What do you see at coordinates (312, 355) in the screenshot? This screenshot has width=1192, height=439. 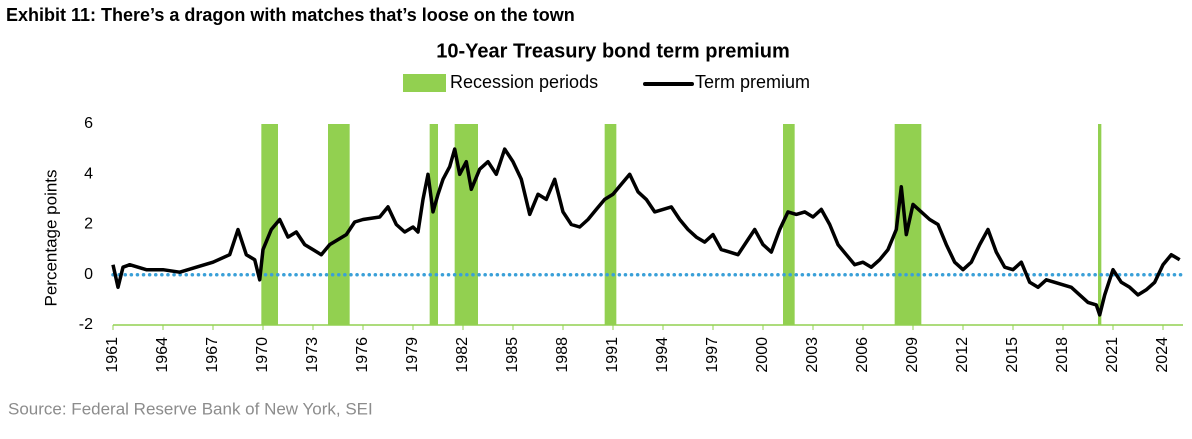 I see `x-tick-label: 1973` at bounding box center [312, 355].